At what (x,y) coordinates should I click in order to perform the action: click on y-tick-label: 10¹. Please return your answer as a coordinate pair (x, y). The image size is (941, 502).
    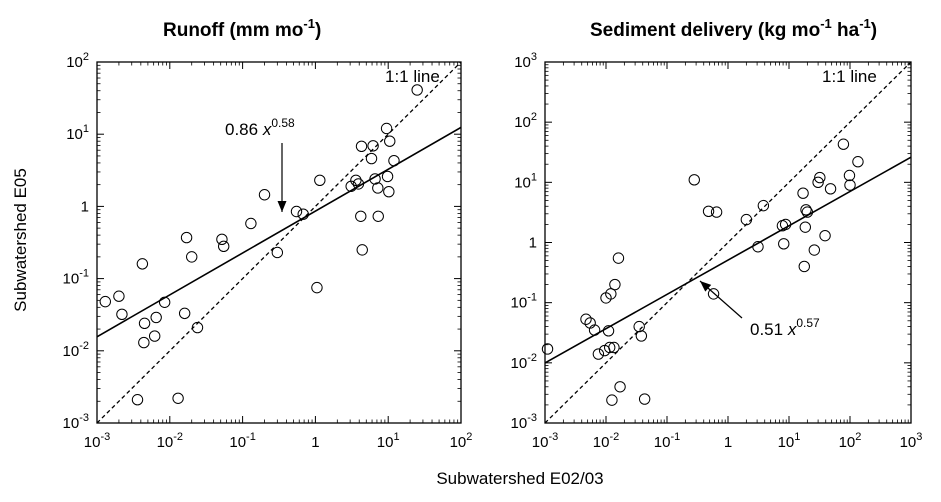
    Looking at the image, I should click on (77, 133).